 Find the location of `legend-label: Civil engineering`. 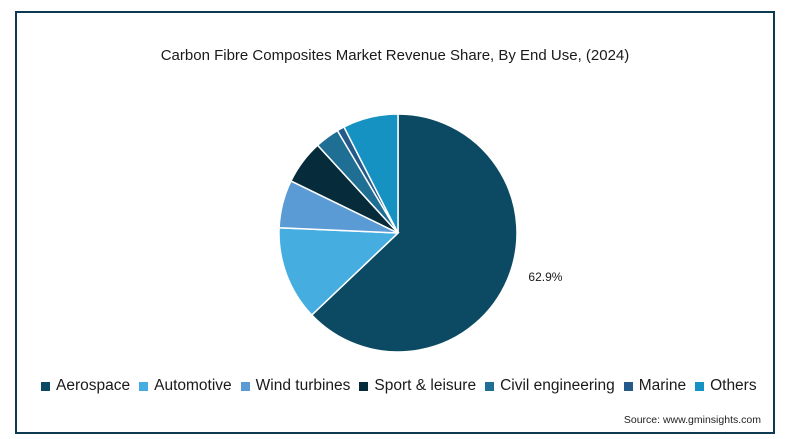

legend-label: Civil engineering is located at coordinates (557, 385).